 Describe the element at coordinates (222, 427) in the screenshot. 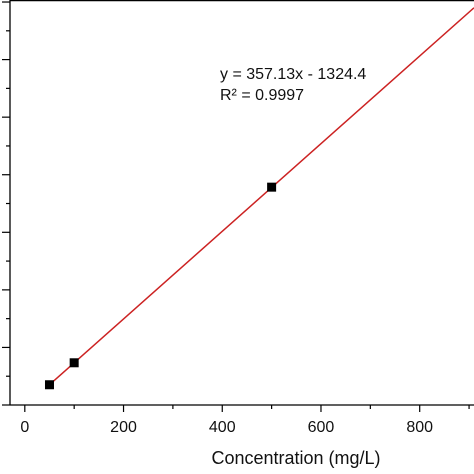

I see `x-tick-label: 400` at that location.